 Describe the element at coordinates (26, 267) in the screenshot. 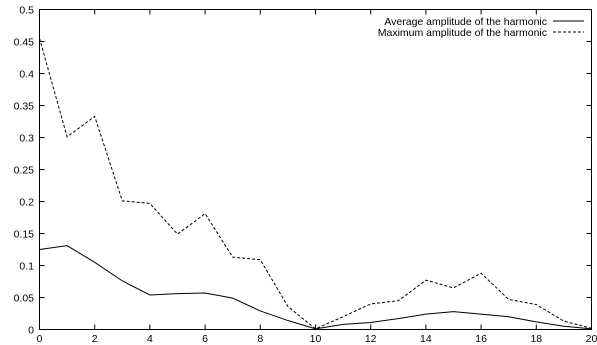

I see `y-tick-label: 0.1` at that location.